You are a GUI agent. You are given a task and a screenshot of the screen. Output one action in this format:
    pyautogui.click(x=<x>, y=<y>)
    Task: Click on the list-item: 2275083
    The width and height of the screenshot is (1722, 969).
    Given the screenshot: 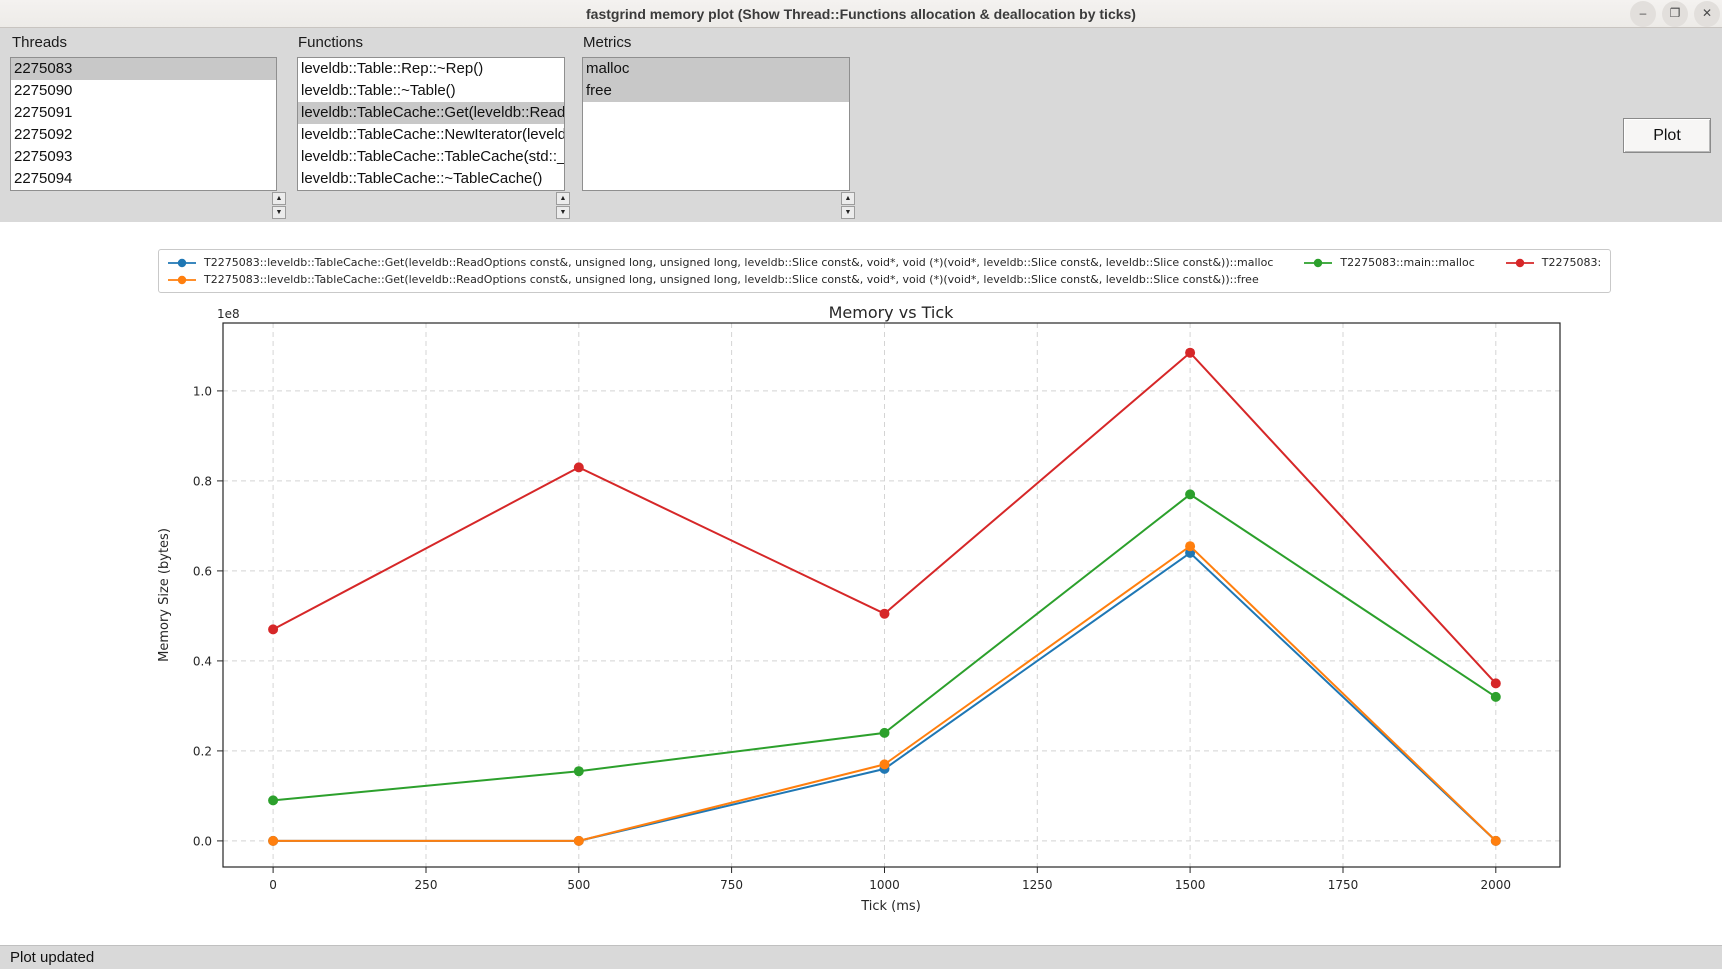 What is the action you would take?
    pyautogui.click(x=143, y=69)
    